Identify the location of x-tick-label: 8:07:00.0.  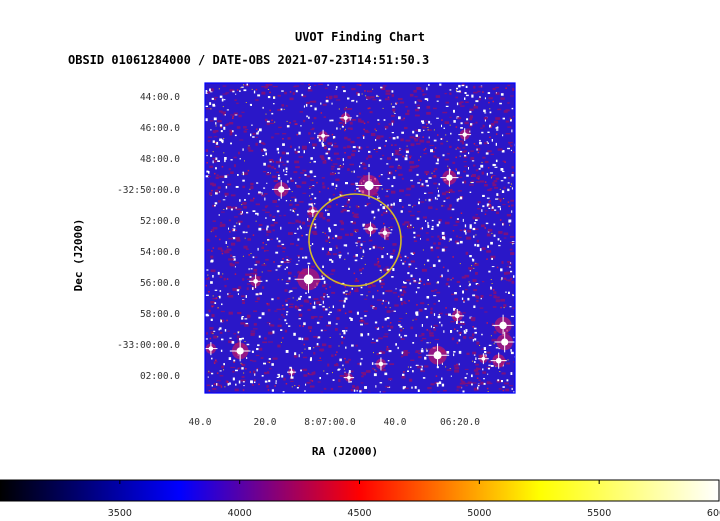
(330, 422).